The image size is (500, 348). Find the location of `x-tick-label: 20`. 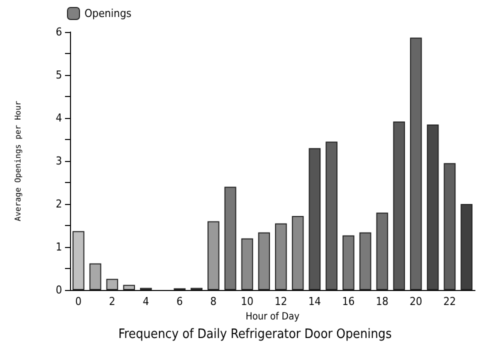

x-tick-label: 20 is located at coordinates (416, 301).